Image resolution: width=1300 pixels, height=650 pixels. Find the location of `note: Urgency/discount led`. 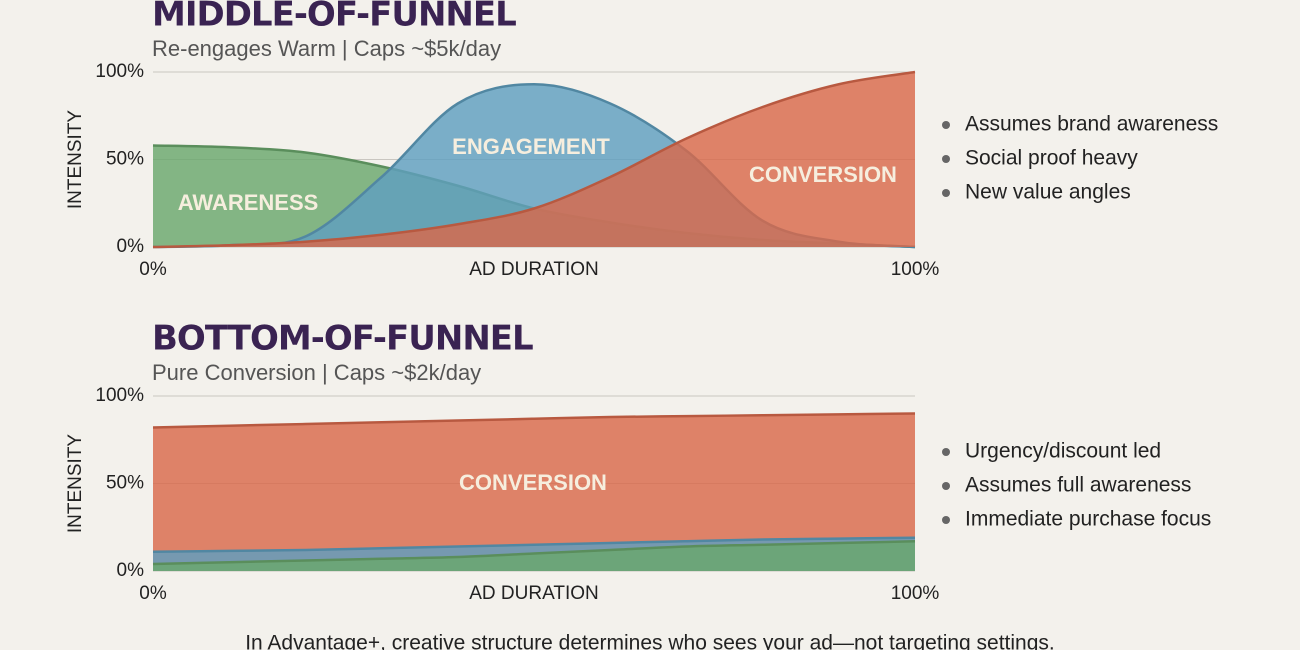

note: Urgency/discount led is located at coordinates (1063, 451).